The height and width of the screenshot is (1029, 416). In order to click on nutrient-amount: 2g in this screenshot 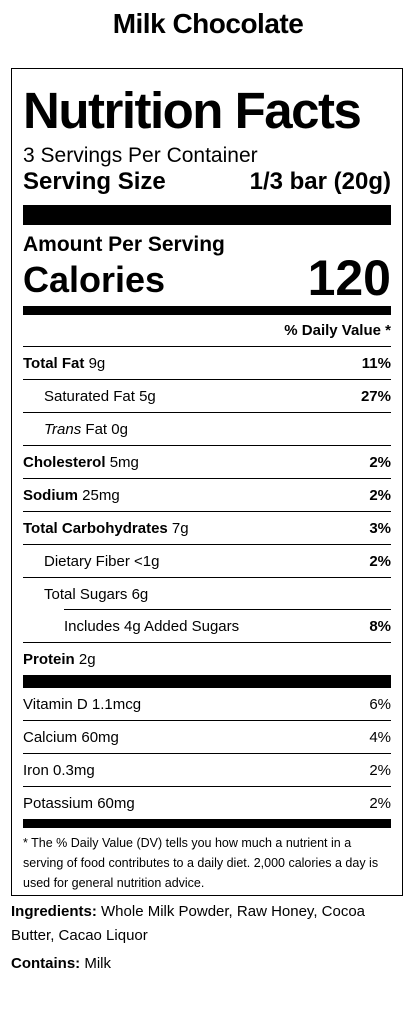, I will do `click(87, 659)`.